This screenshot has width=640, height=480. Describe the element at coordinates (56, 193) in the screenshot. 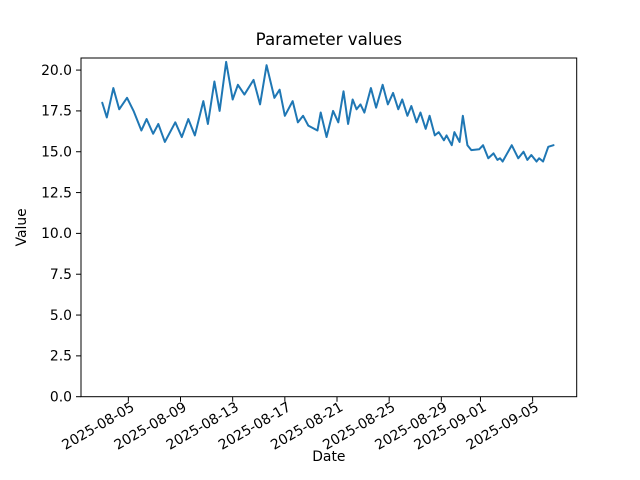

I see `y-tick-label: 12.5` at that location.